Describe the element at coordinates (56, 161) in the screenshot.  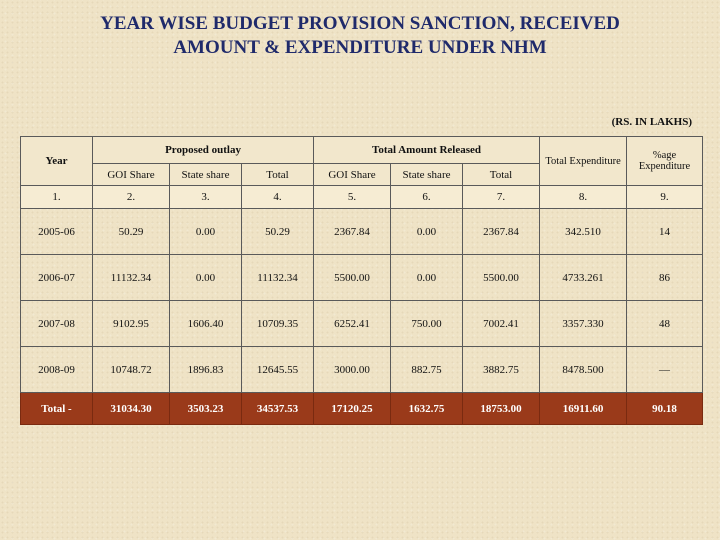
I see `header-year: Year` at that location.